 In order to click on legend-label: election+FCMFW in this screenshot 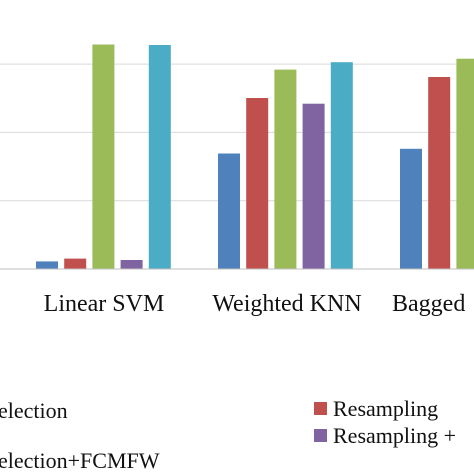, I will do `click(80, 460)`.